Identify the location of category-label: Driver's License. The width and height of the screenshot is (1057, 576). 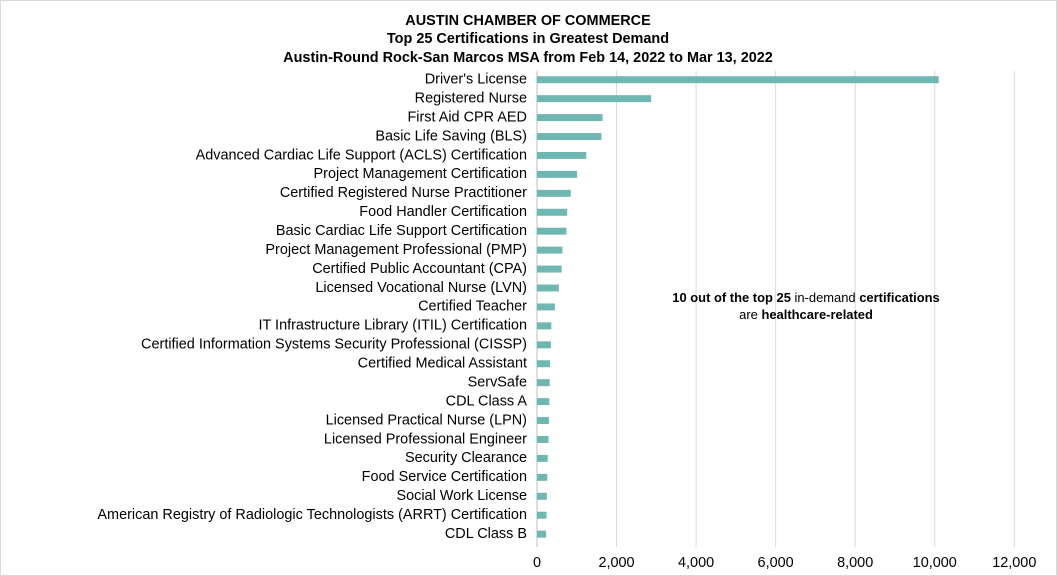
(476, 80).